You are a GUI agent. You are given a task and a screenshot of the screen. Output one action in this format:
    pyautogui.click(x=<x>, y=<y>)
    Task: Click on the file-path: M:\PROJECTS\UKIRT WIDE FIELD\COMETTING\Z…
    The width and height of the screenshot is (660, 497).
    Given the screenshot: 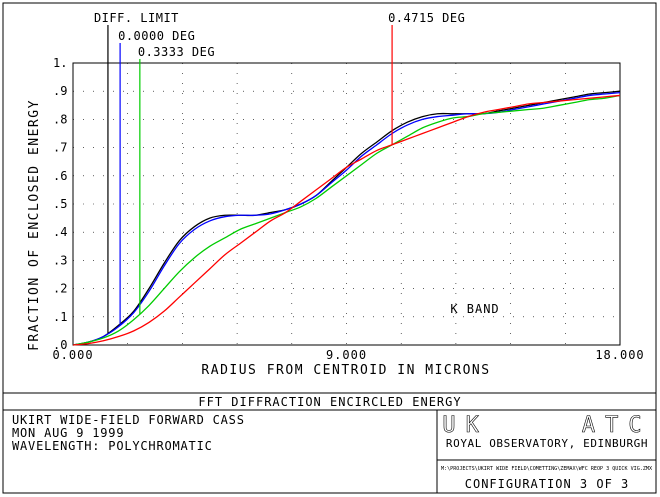 What is the action you would take?
    pyautogui.click(x=547, y=469)
    